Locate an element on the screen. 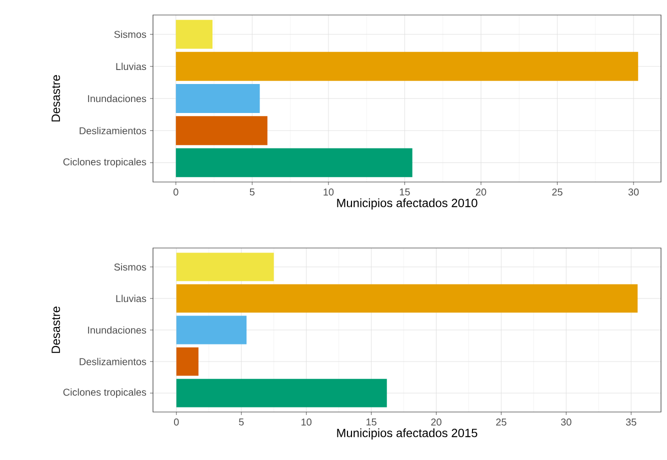 The image size is (667, 460). x-tick-label: 35 is located at coordinates (631, 422).